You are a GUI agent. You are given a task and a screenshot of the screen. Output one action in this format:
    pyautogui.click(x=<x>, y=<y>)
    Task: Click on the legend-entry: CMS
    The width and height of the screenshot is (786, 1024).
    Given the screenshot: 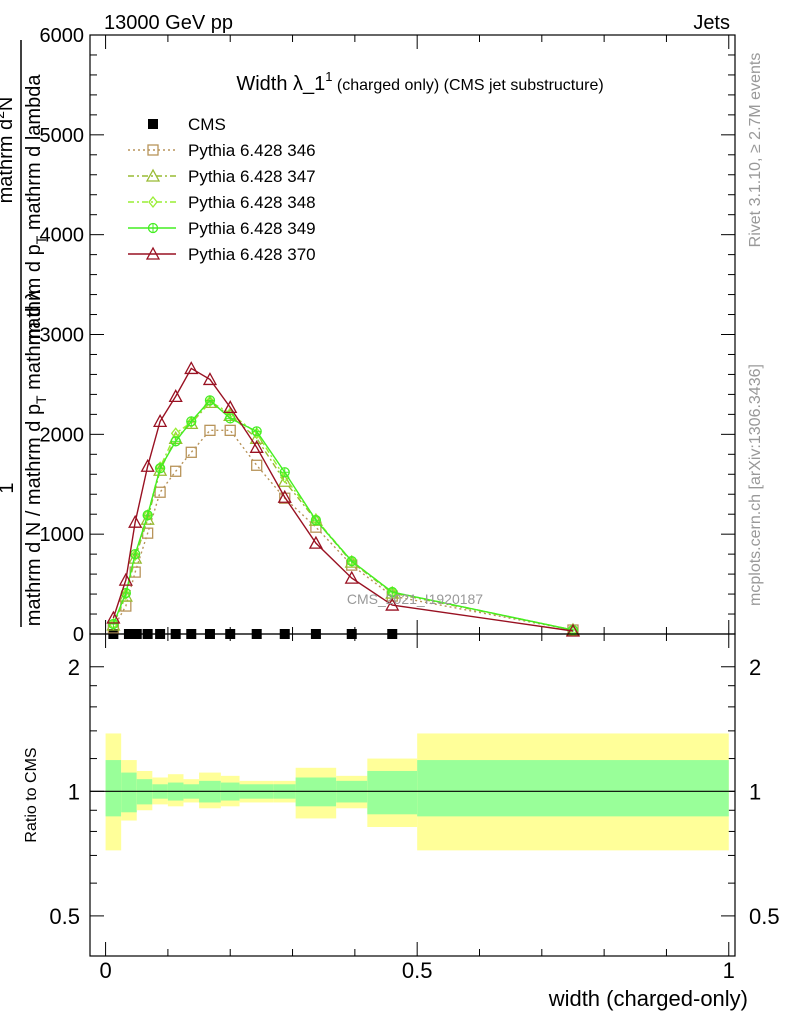 What is the action you would take?
    pyautogui.click(x=187, y=124)
    